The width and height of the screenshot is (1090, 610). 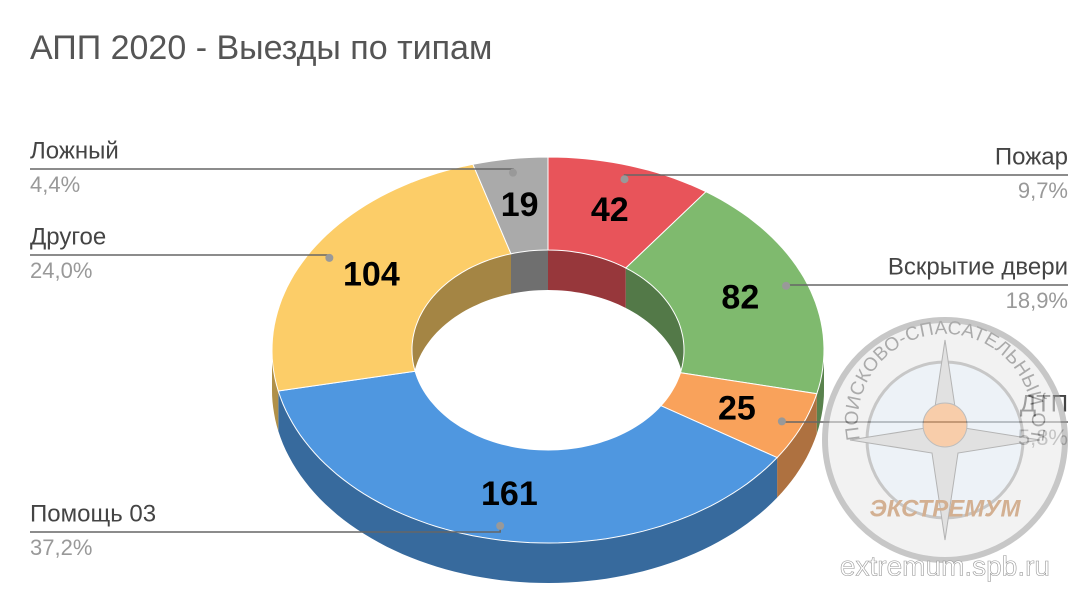 What do you see at coordinates (737, 408) in the screenshot?
I see `data-label: 25` at bounding box center [737, 408].